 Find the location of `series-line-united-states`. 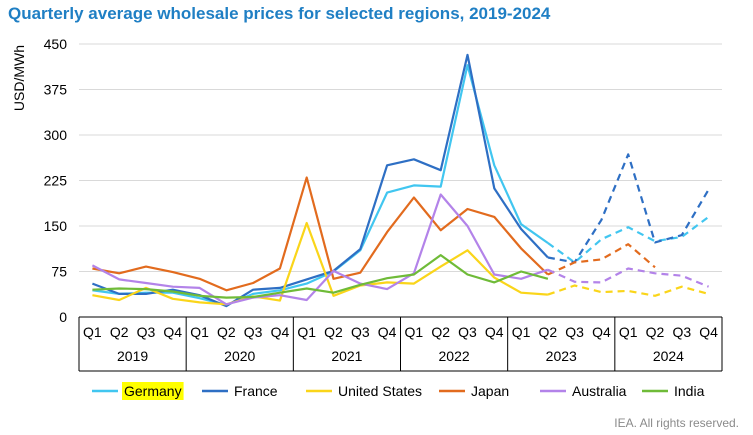

series-line-united-states is located at coordinates (320, 263).